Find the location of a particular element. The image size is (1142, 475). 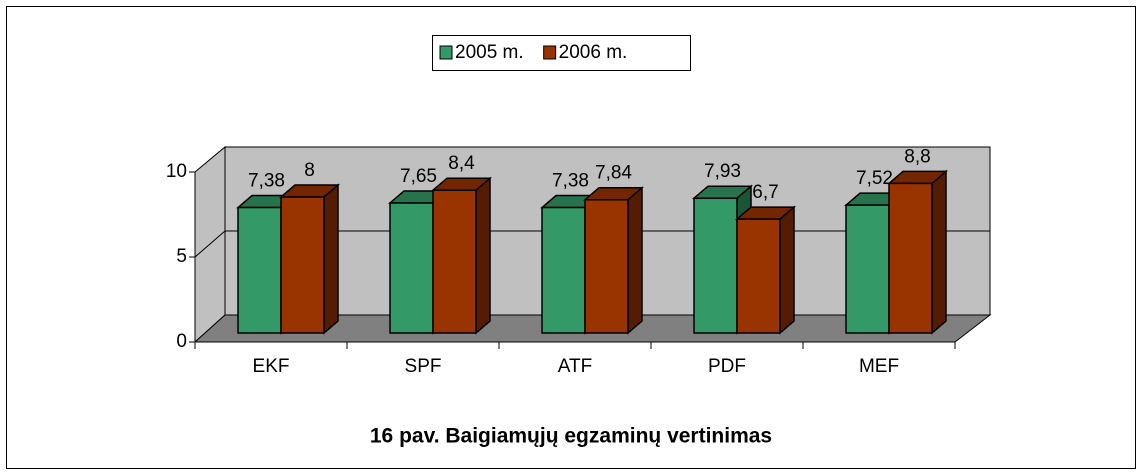

chart-title: 16 pav. Baigiamųjų egzaminų vertinimas is located at coordinates (571, 436).